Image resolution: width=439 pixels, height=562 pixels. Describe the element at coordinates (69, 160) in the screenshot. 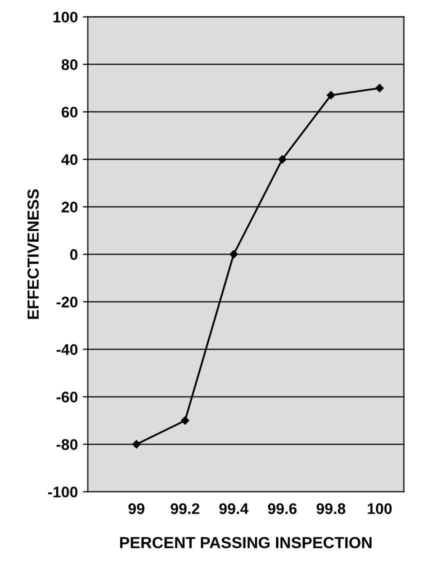

I see `y-tick-label: 40` at that location.